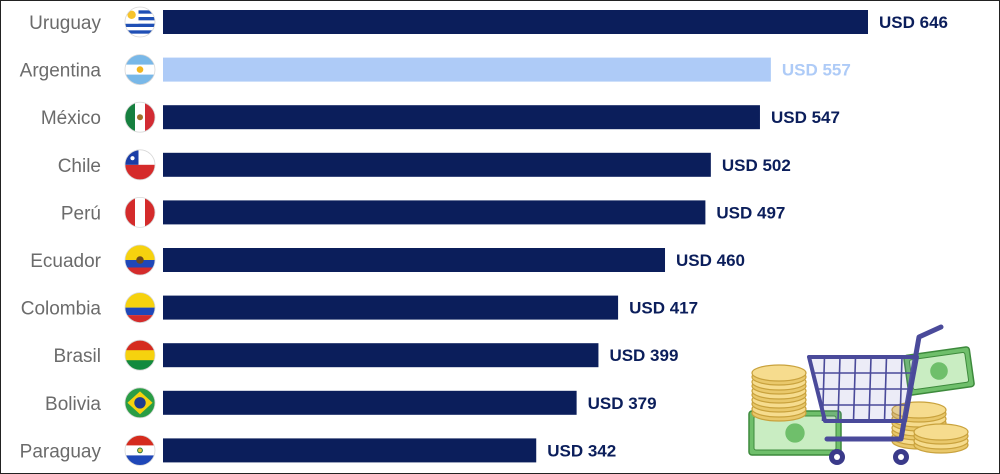 This screenshot has width=1000, height=474. Describe the element at coordinates (710, 260) in the screenshot. I see `value-label: USD 460` at that location.